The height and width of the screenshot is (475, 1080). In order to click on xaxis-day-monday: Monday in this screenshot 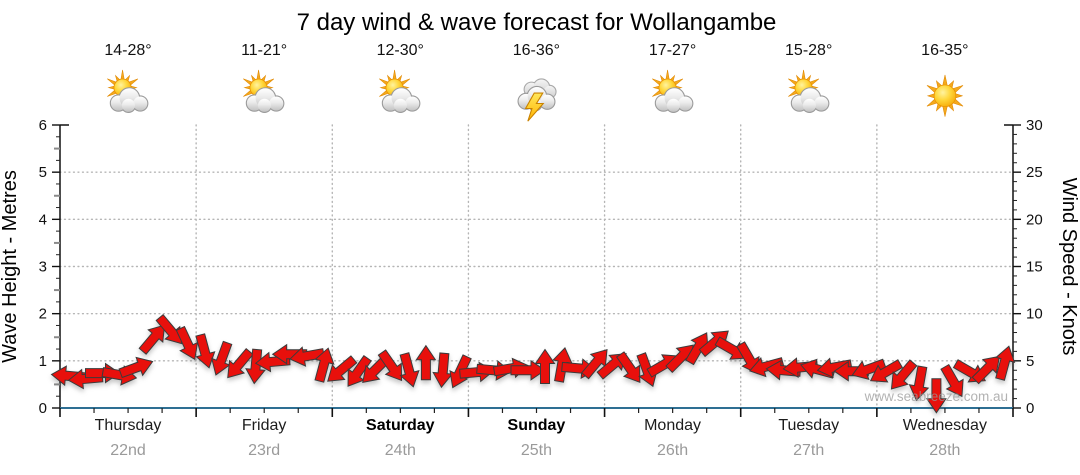, I will do `click(673, 425)`.